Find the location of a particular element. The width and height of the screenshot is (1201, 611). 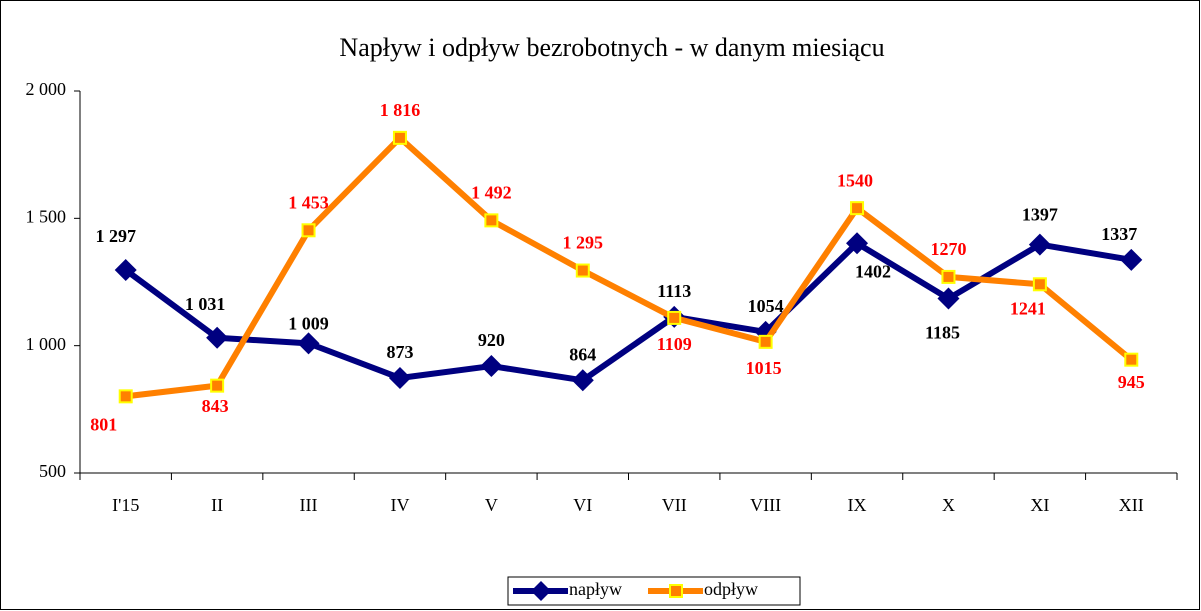

x-tick-label: IX is located at coordinates (857, 505).